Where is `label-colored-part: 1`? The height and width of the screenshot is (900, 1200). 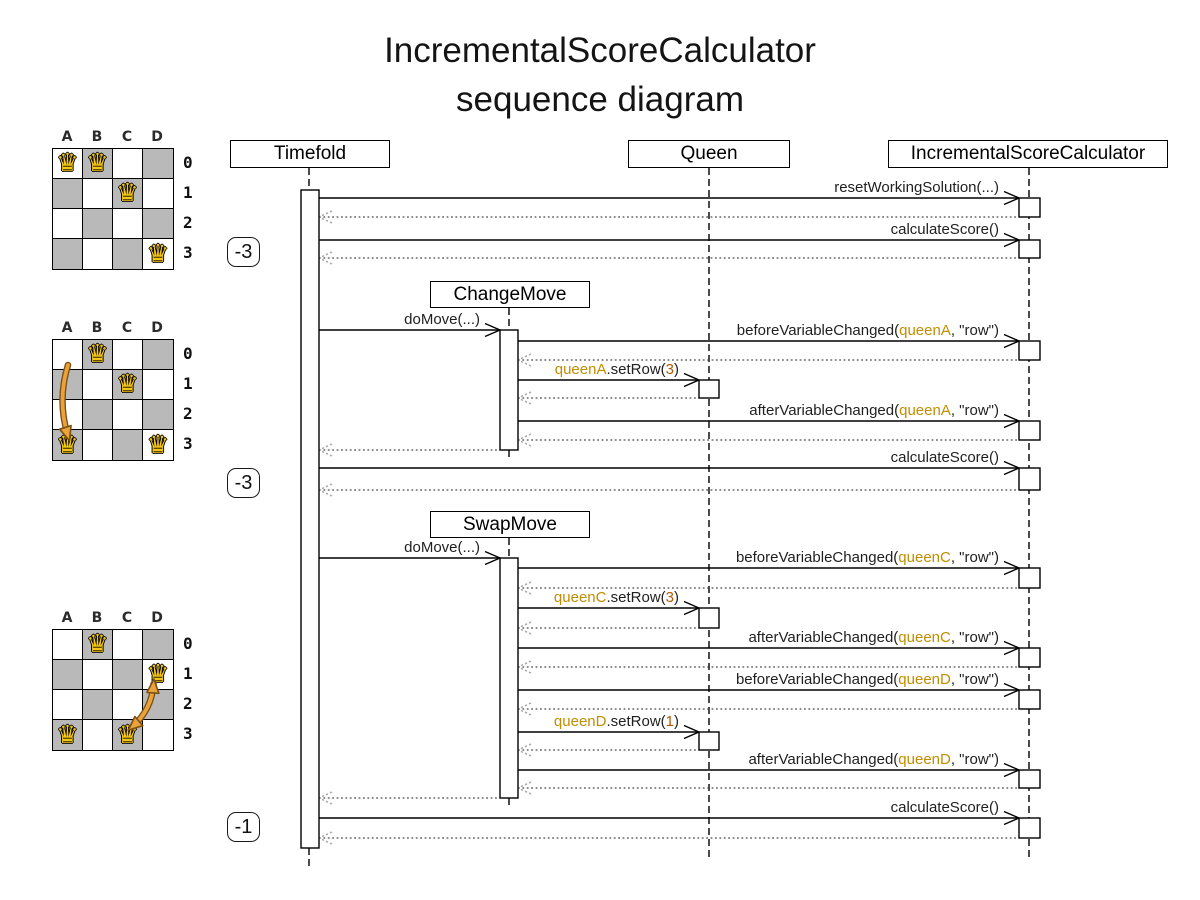
label-colored-part: 1 is located at coordinates (669, 721).